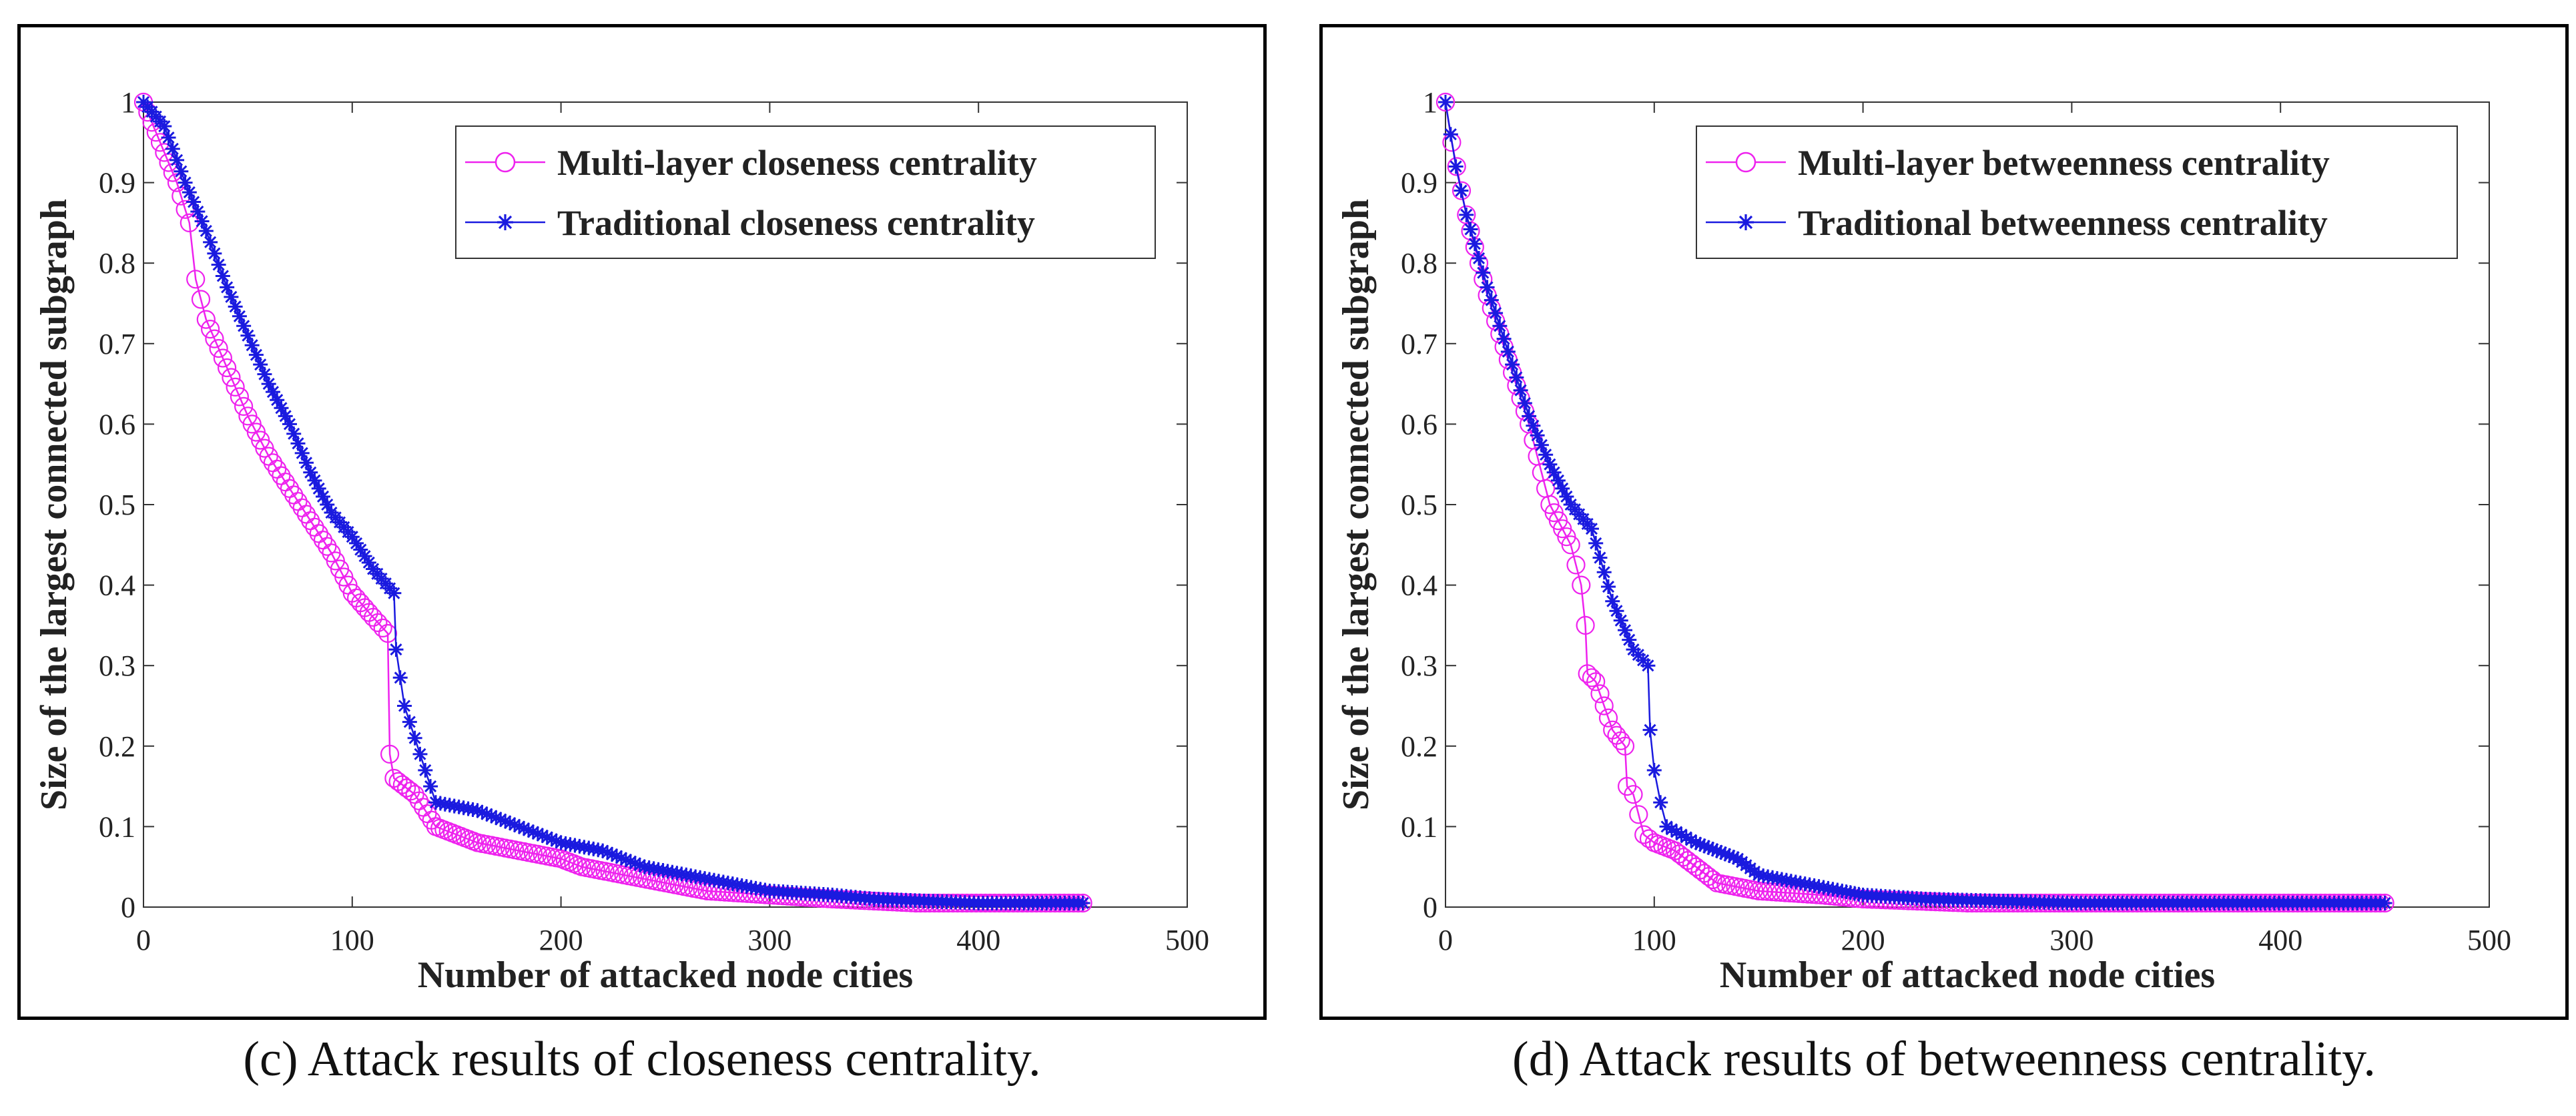  I want to click on y-tick-label: 0.6, so click(117, 424).